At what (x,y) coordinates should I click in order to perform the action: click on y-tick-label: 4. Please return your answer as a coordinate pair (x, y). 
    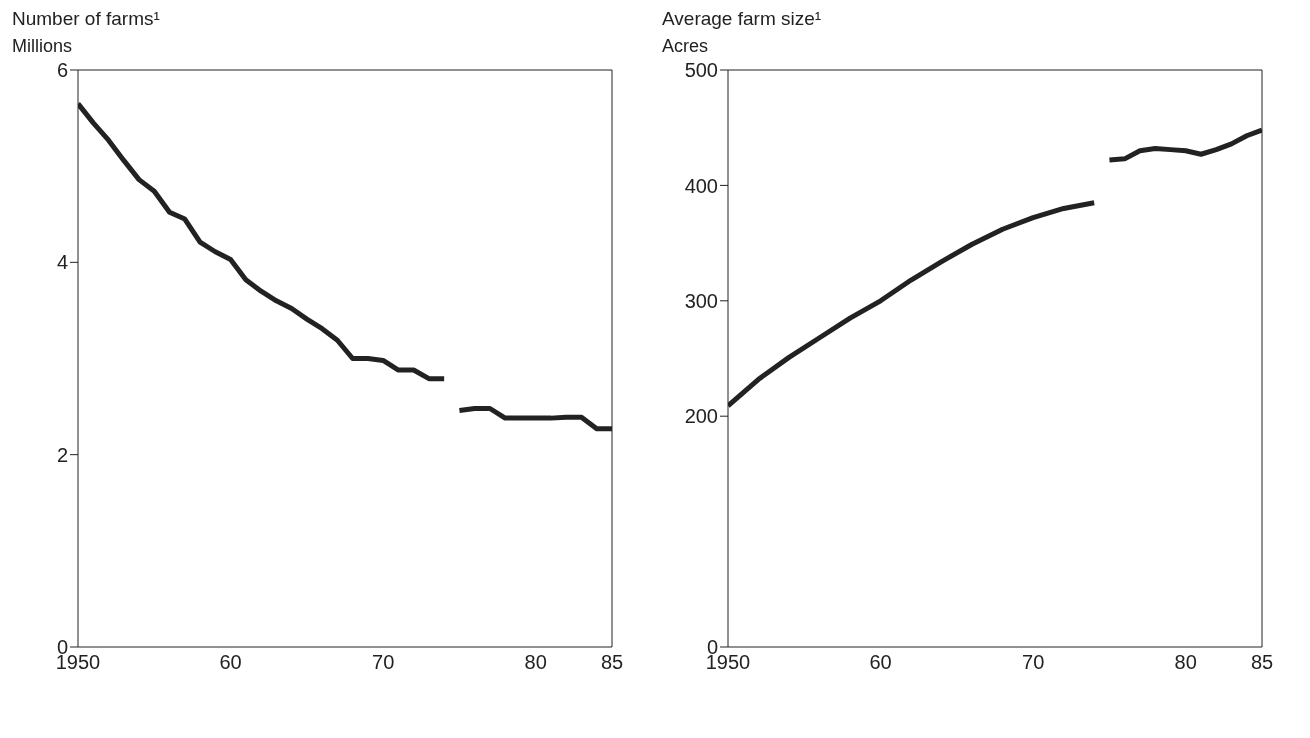
    Looking at the image, I should click on (62, 262).